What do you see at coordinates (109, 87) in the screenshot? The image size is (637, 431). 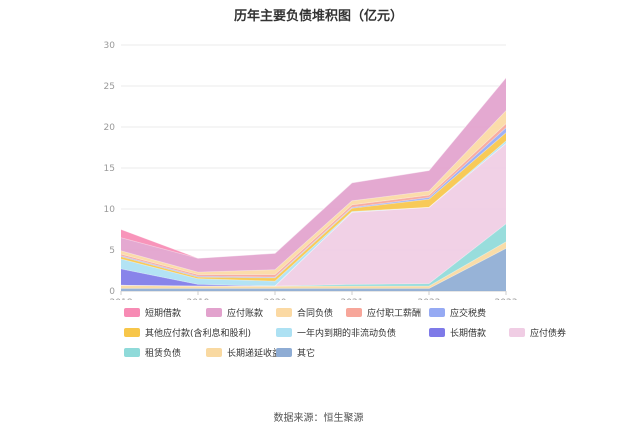 I see `y-tick-label: 25` at bounding box center [109, 87].